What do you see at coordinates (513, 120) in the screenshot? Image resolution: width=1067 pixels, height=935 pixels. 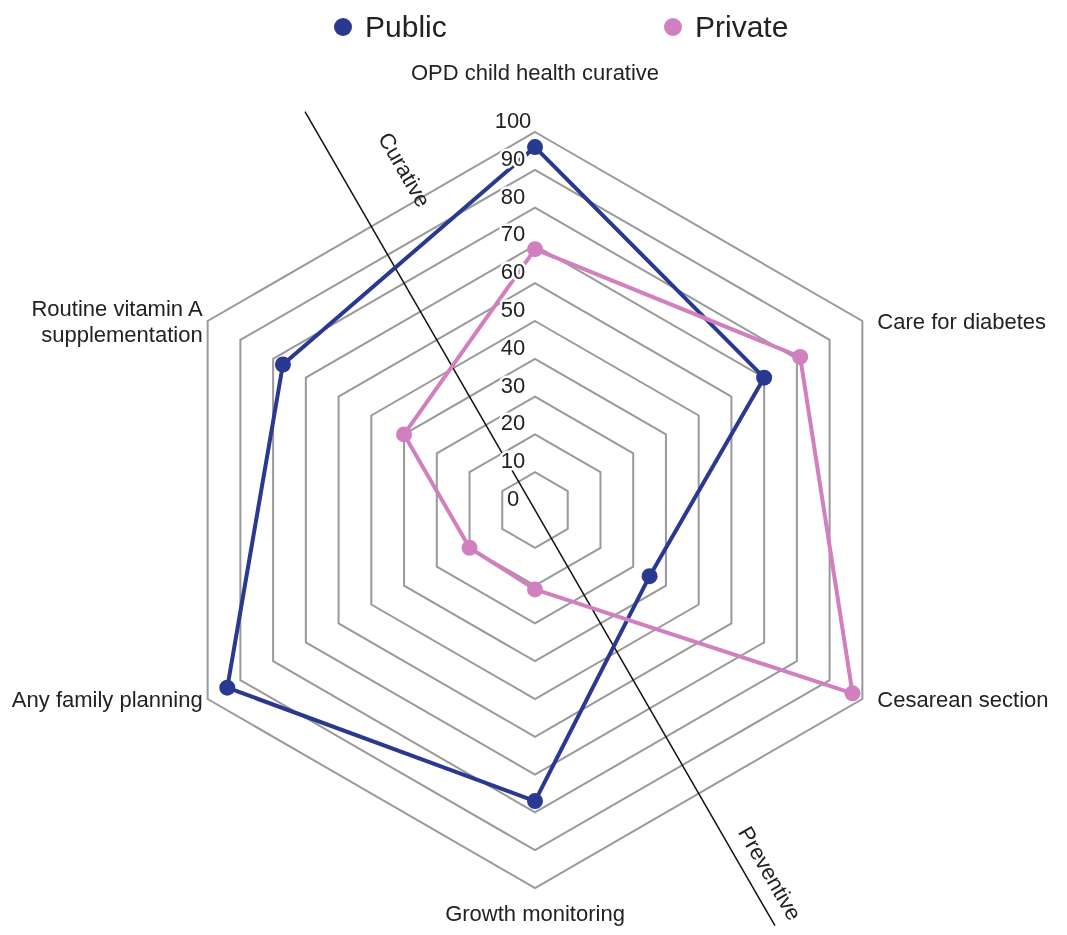 I see `y-tick-label: 100` at bounding box center [513, 120].